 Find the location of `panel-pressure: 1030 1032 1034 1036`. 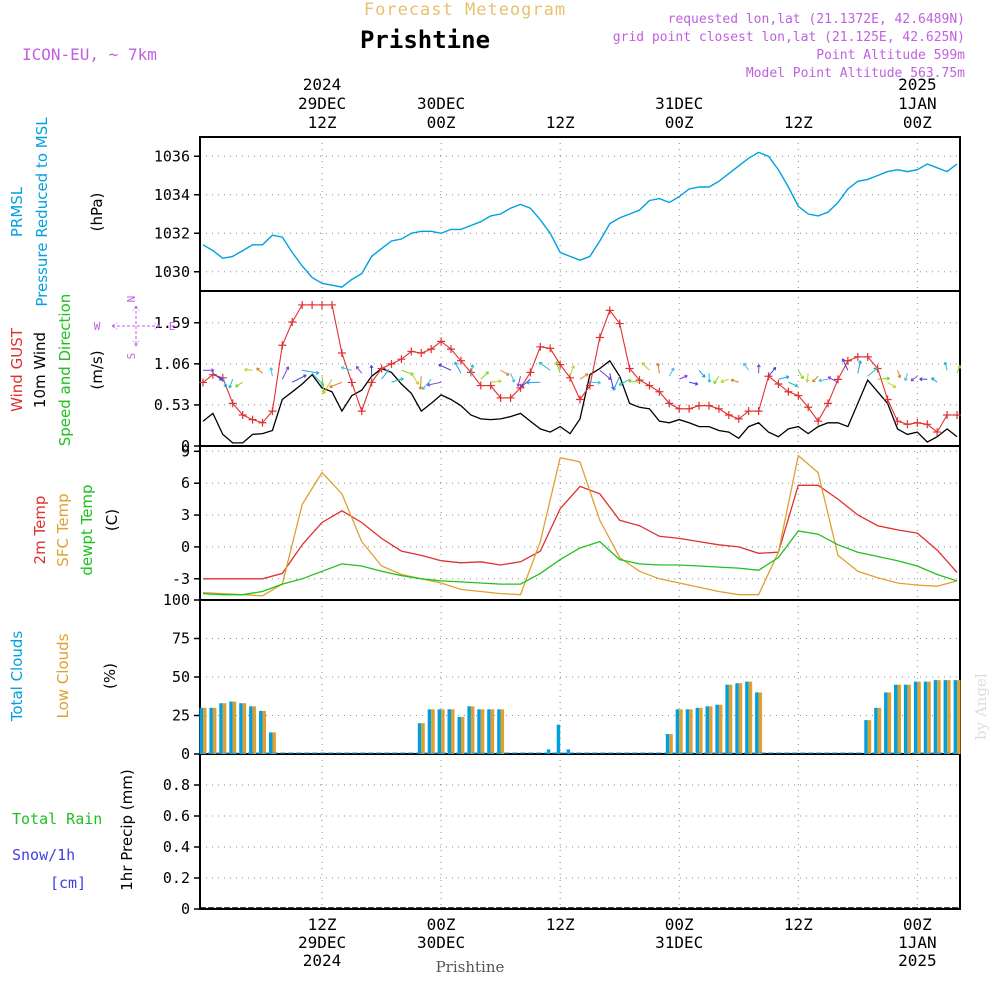

panel-pressure: 1030 1032 1034 1036 is located at coordinates (557, 214).